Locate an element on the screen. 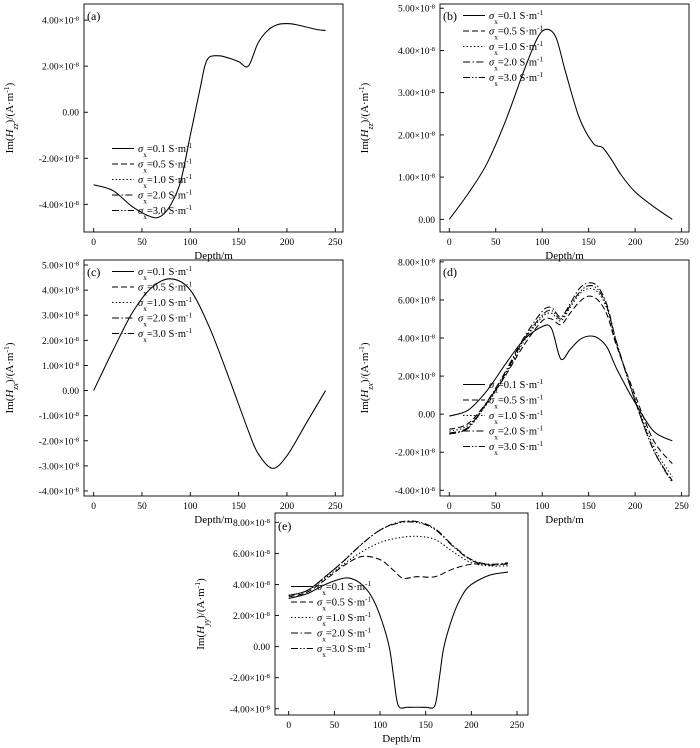  y-tick-label: -1.00×10⁻⁸ is located at coordinates (59, 417).